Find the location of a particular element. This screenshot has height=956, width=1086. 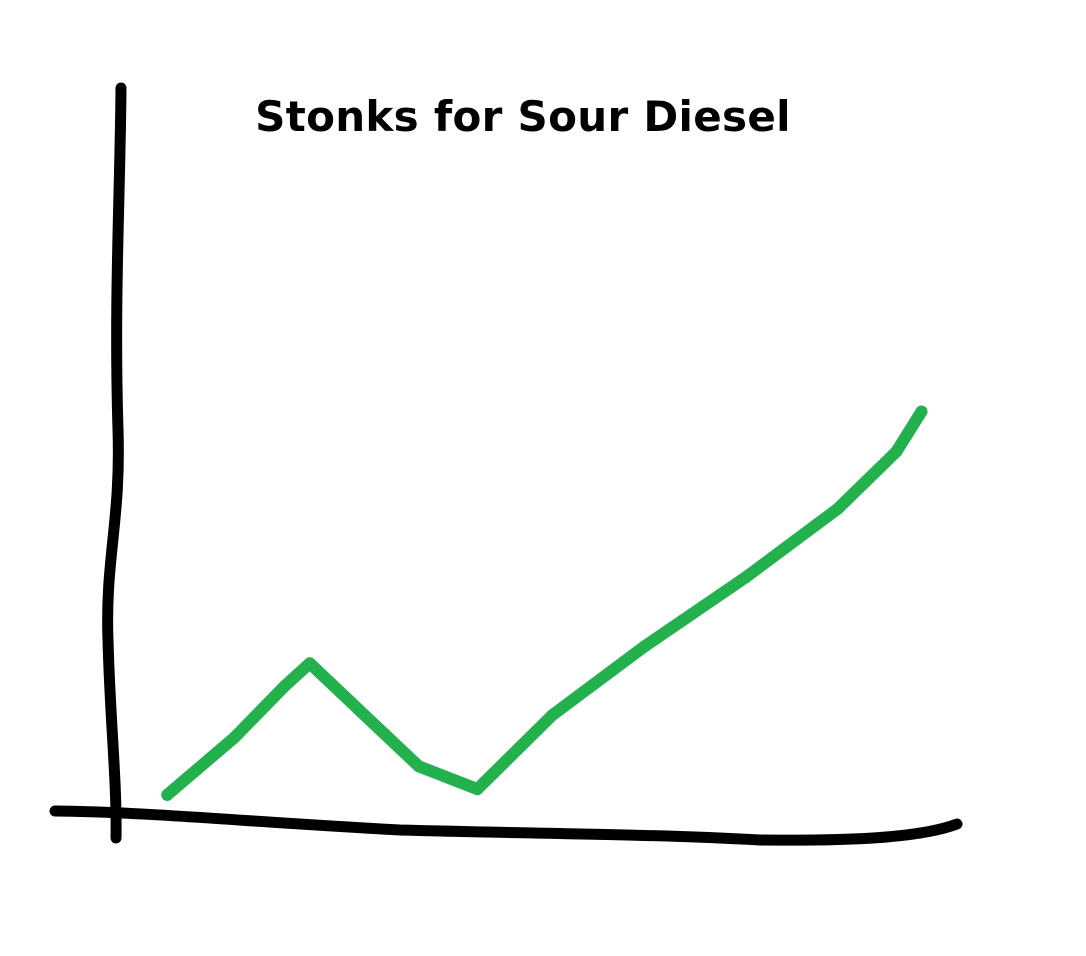

chart-title: Stonks for Sour Diesel is located at coordinates (523, 116).